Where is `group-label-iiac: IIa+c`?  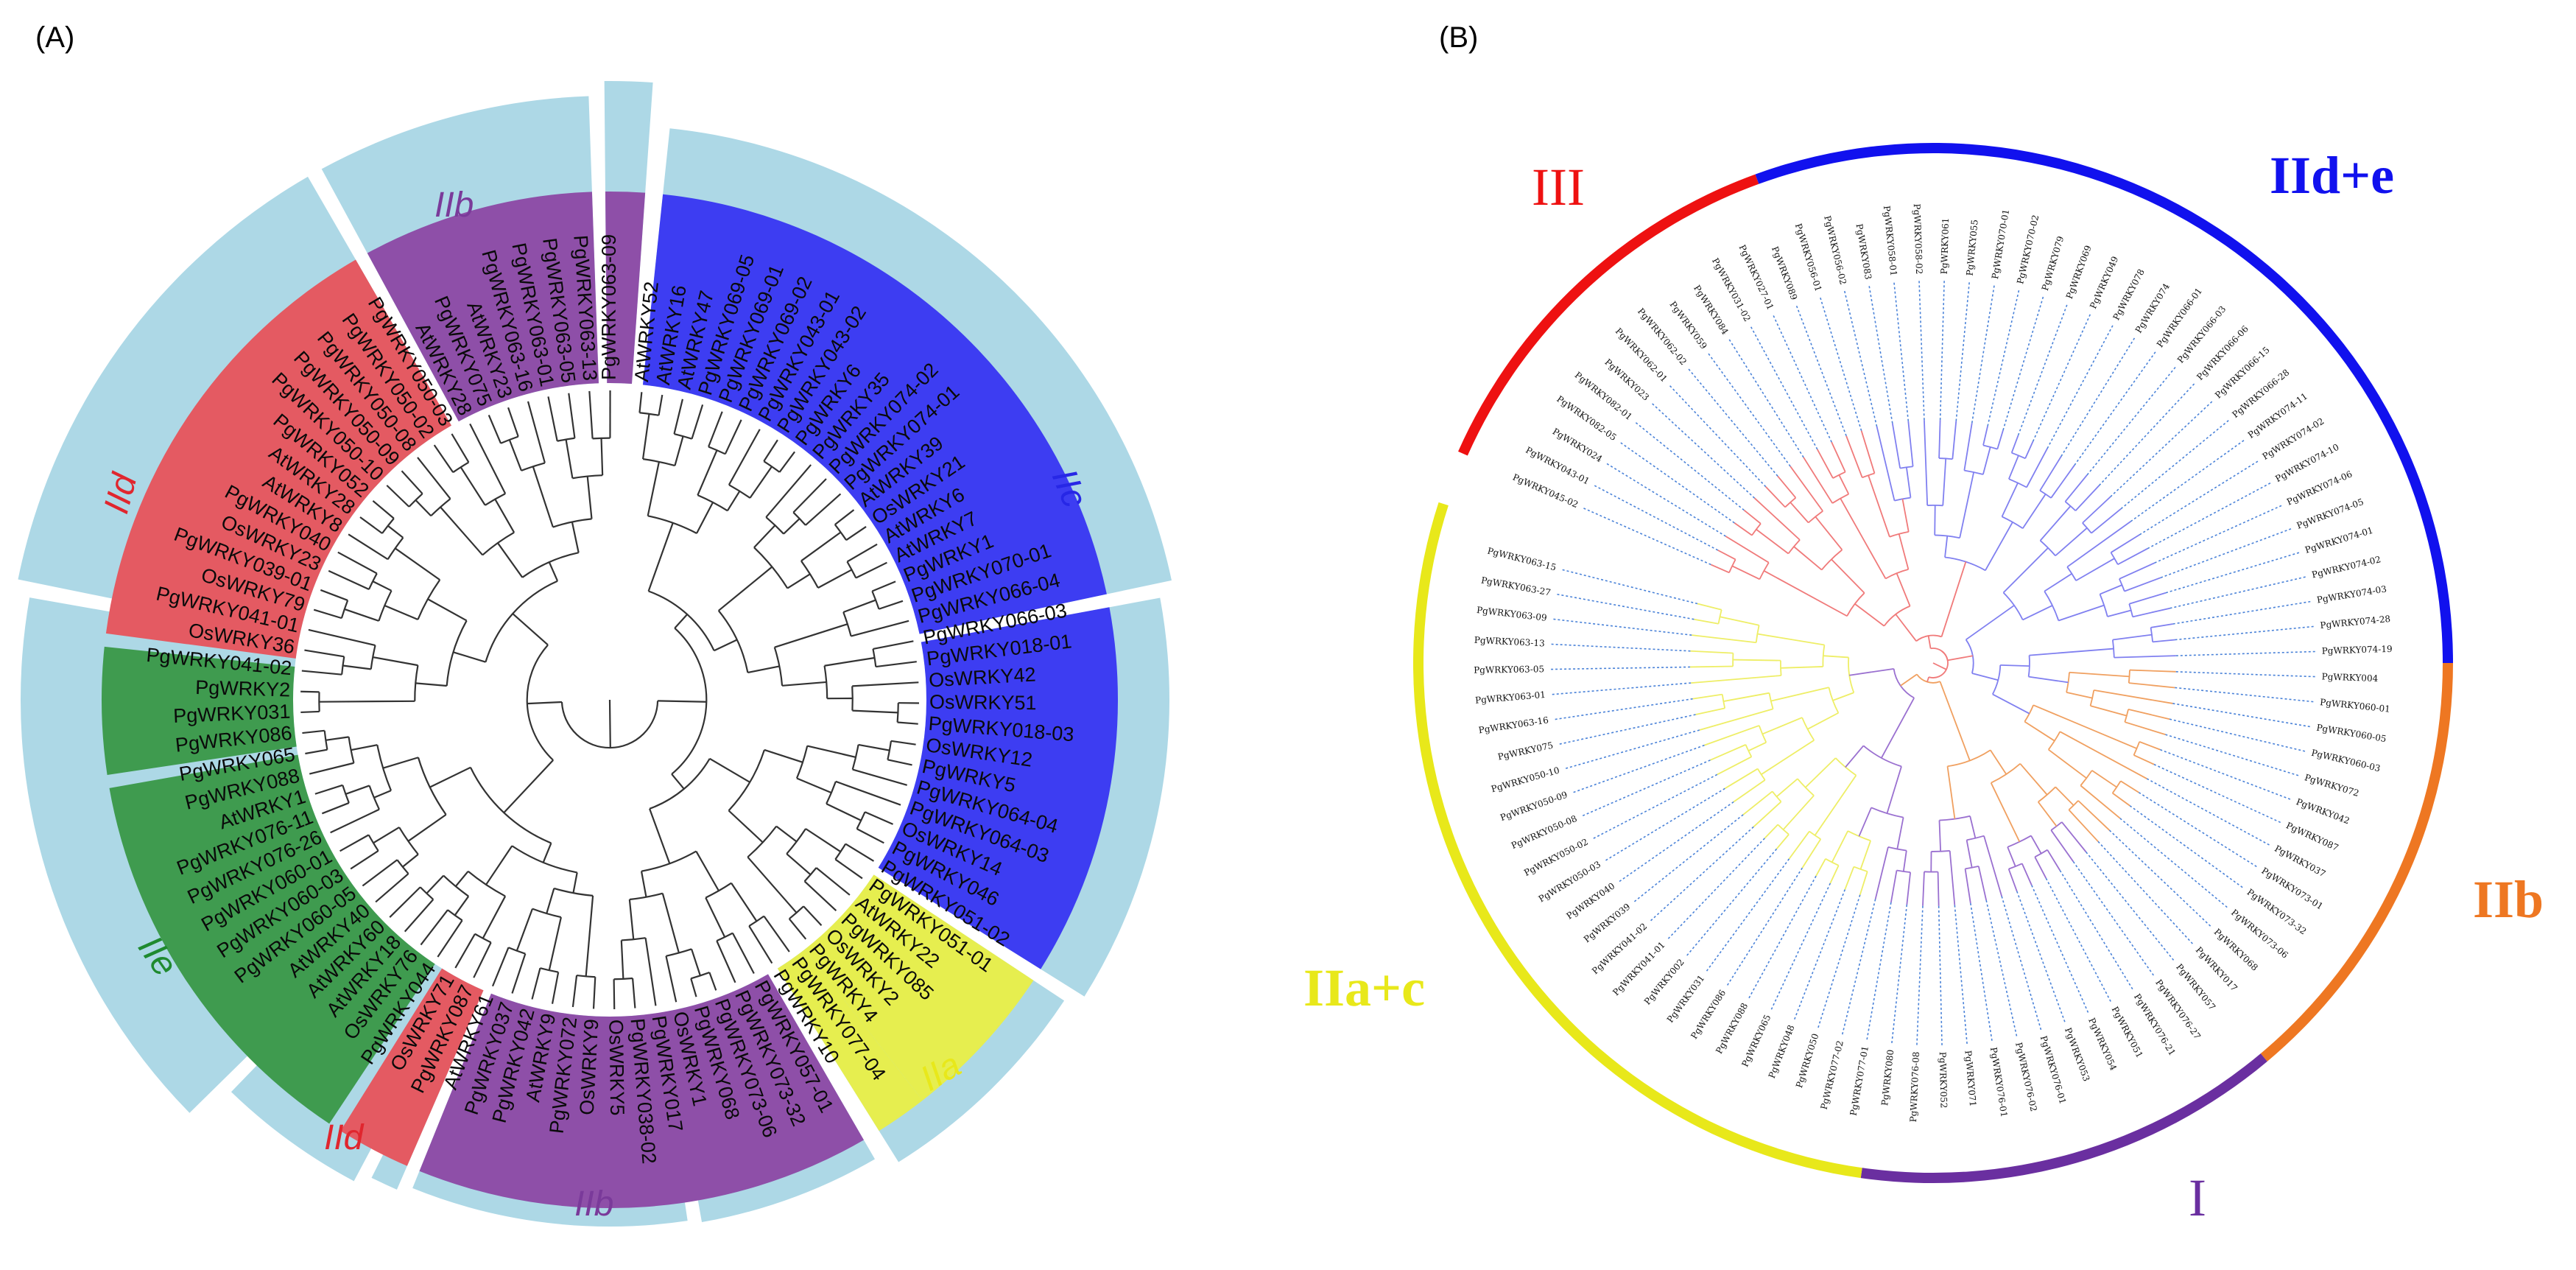 group-label-iiac: IIa+c is located at coordinates (1364, 987).